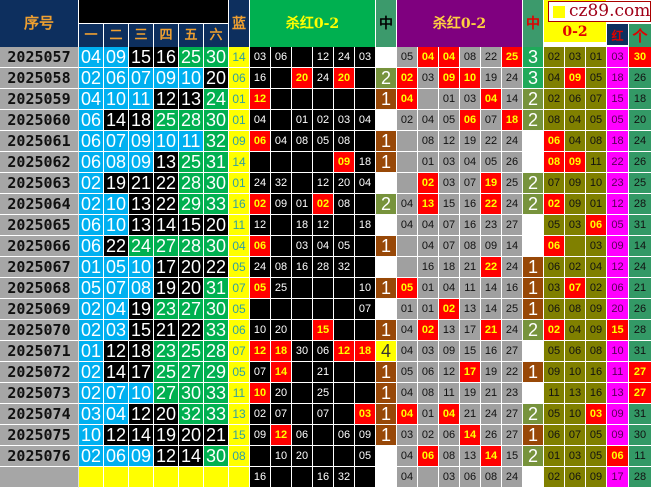 Image resolution: width=652 pixels, height=490 pixels. Describe the element at coordinates (470, 288) in the screenshot. I see `kill2-cell: 11` at that location.